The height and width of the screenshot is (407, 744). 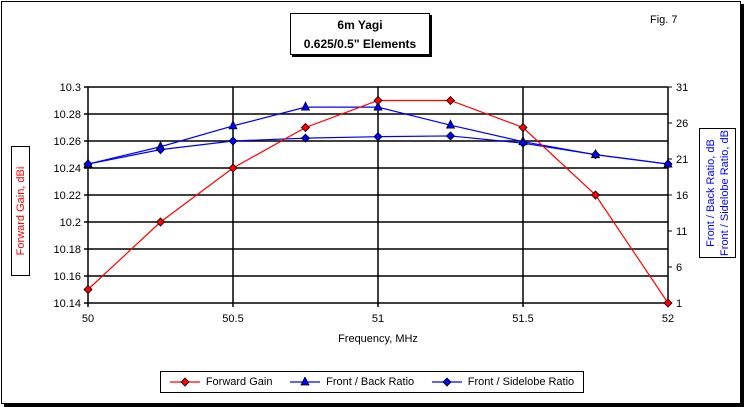 What do you see at coordinates (679, 268) in the screenshot?
I see `y2-tick-label: 6` at bounding box center [679, 268].